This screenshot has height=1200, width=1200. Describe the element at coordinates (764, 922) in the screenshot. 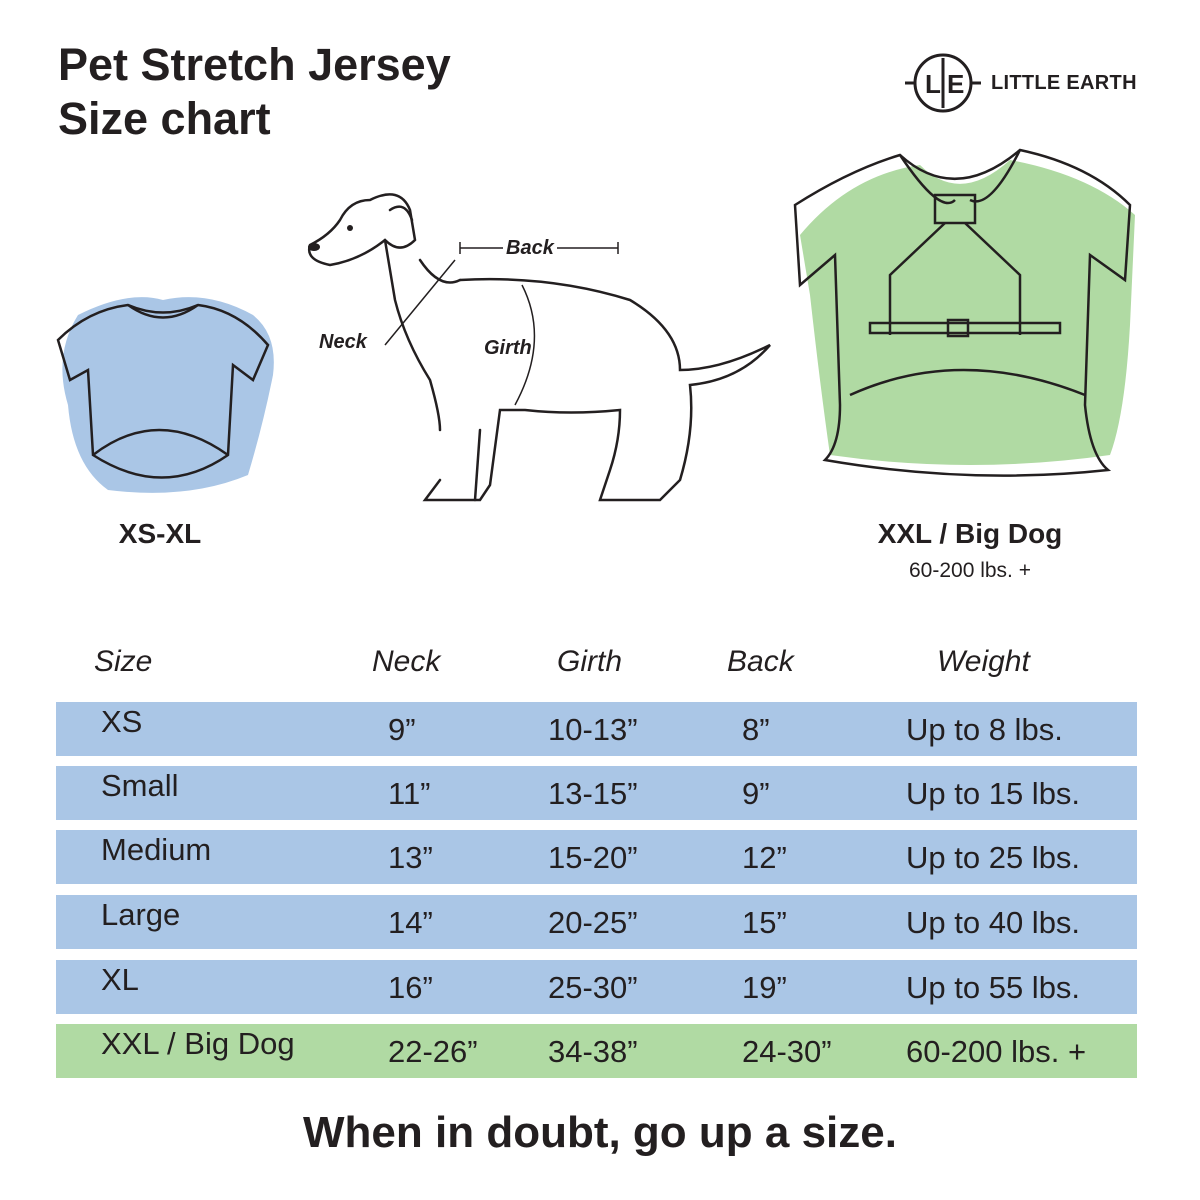

I see `cell-back: 15”` at that location.